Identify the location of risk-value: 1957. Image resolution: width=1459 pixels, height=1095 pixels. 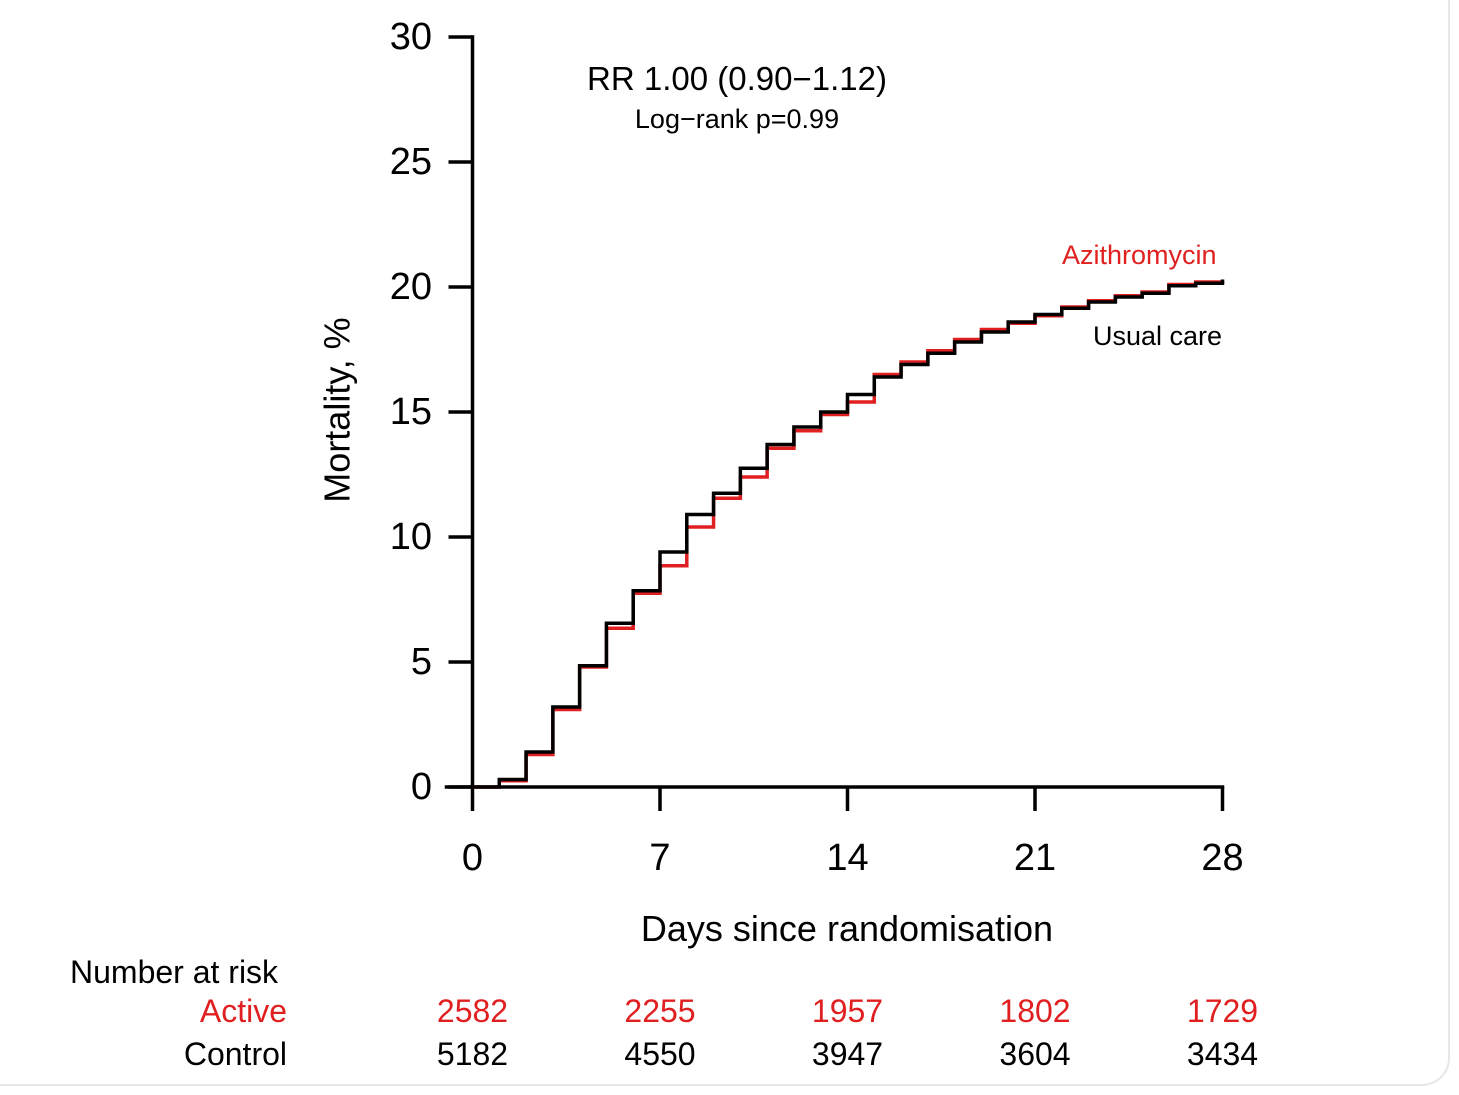
(847, 1011).